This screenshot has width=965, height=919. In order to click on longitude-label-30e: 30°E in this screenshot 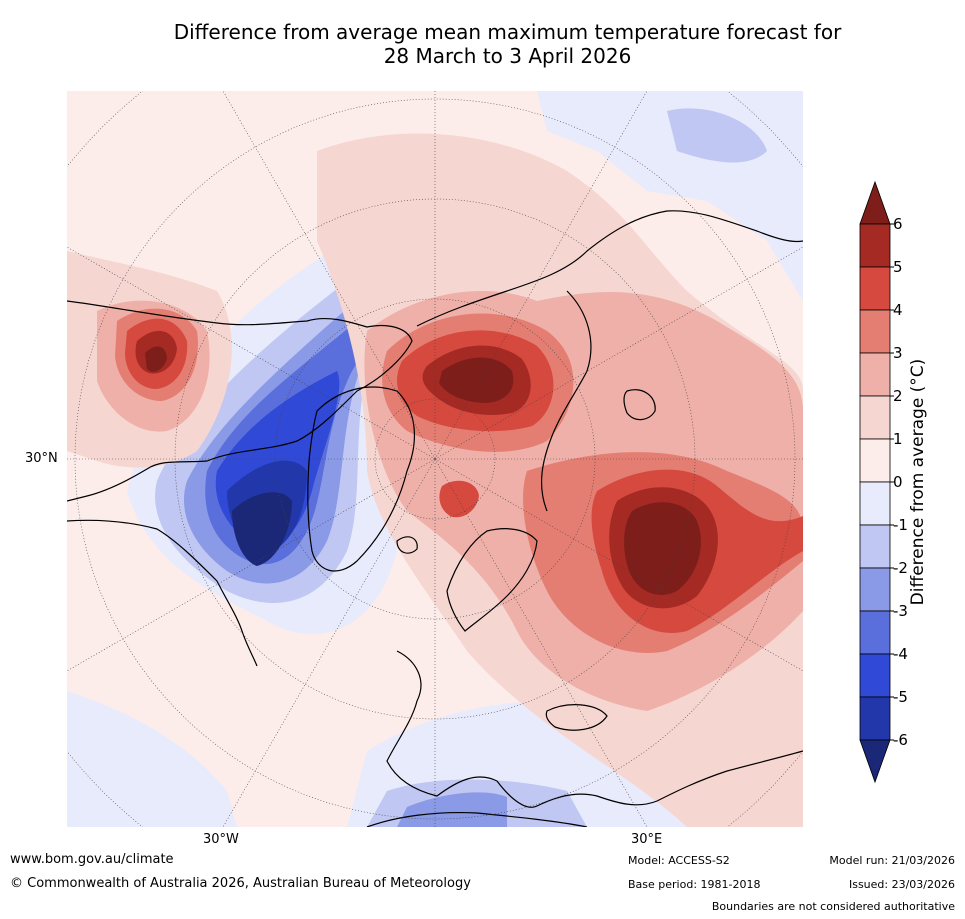, I will do `click(647, 839)`.